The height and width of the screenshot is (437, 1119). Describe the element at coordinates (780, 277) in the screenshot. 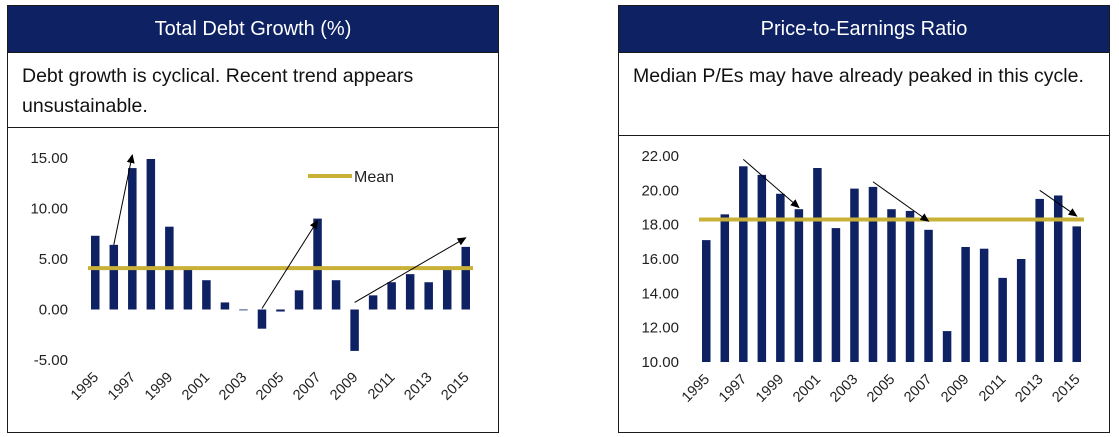

I see `bar-1999` at that location.